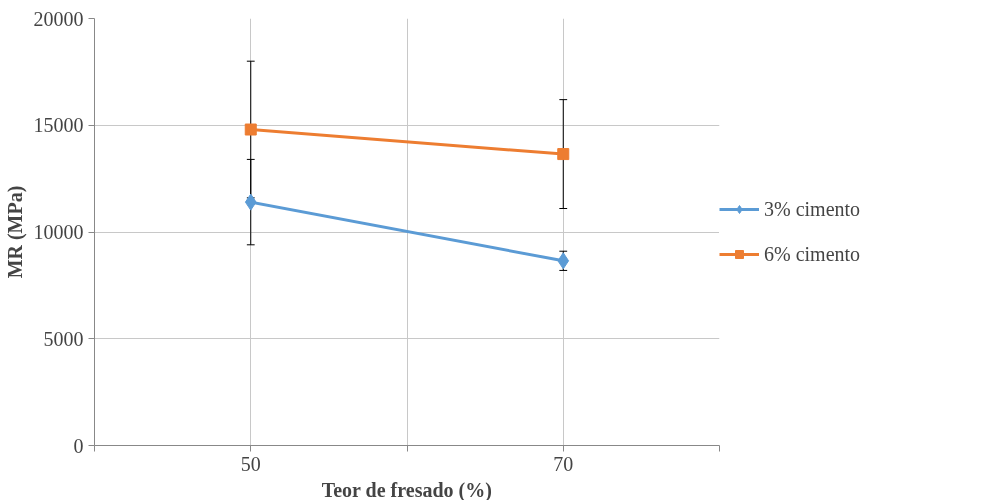 The height and width of the screenshot is (500, 1003). I want to click on y-tick-label: 10000, so click(58, 232).